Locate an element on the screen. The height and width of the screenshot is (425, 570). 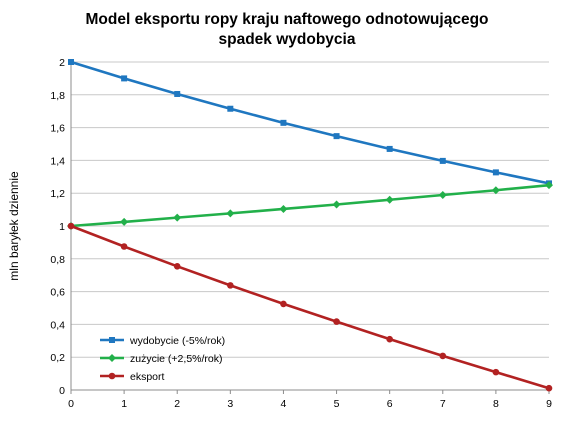
y-tick-label: 1,2 is located at coordinates (57, 194).